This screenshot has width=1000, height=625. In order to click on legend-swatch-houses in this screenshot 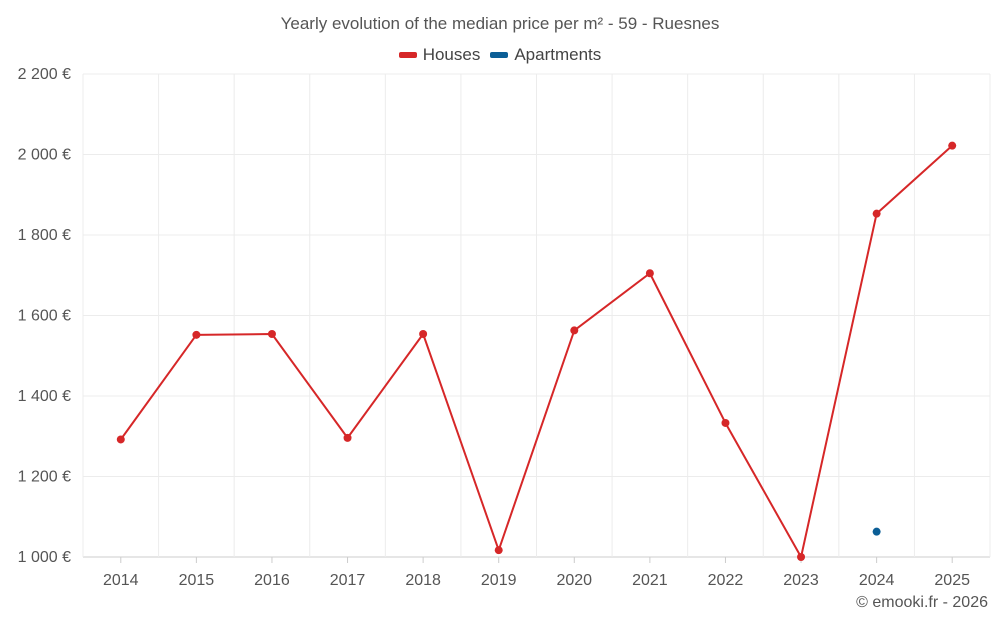, I will do `click(407, 55)`.